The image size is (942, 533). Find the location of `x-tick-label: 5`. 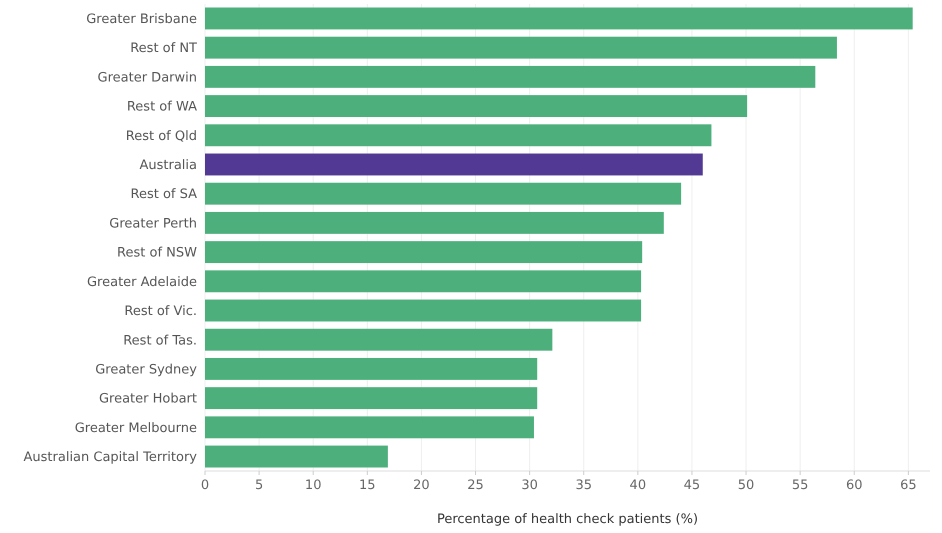

x-tick-label: 5 is located at coordinates (259, 485).